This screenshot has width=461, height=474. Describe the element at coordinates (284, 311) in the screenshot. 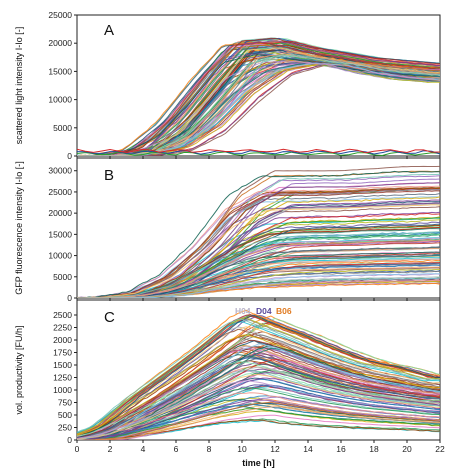

I see `curve-label-b06: B06` at that location.